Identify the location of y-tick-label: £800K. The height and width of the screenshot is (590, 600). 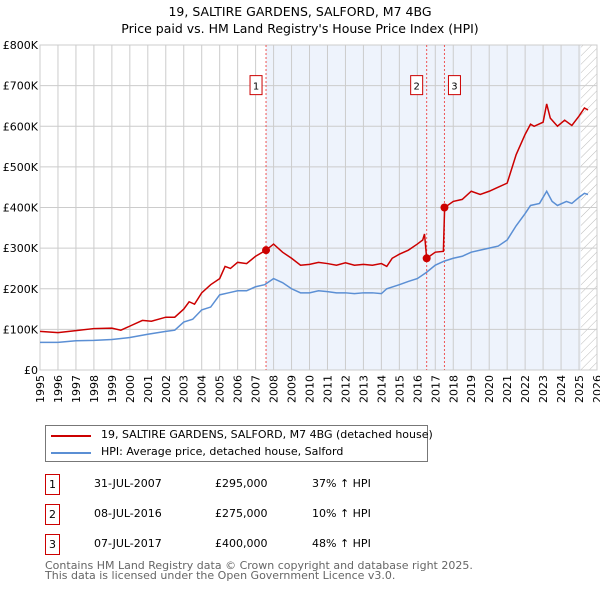
(21, 45).